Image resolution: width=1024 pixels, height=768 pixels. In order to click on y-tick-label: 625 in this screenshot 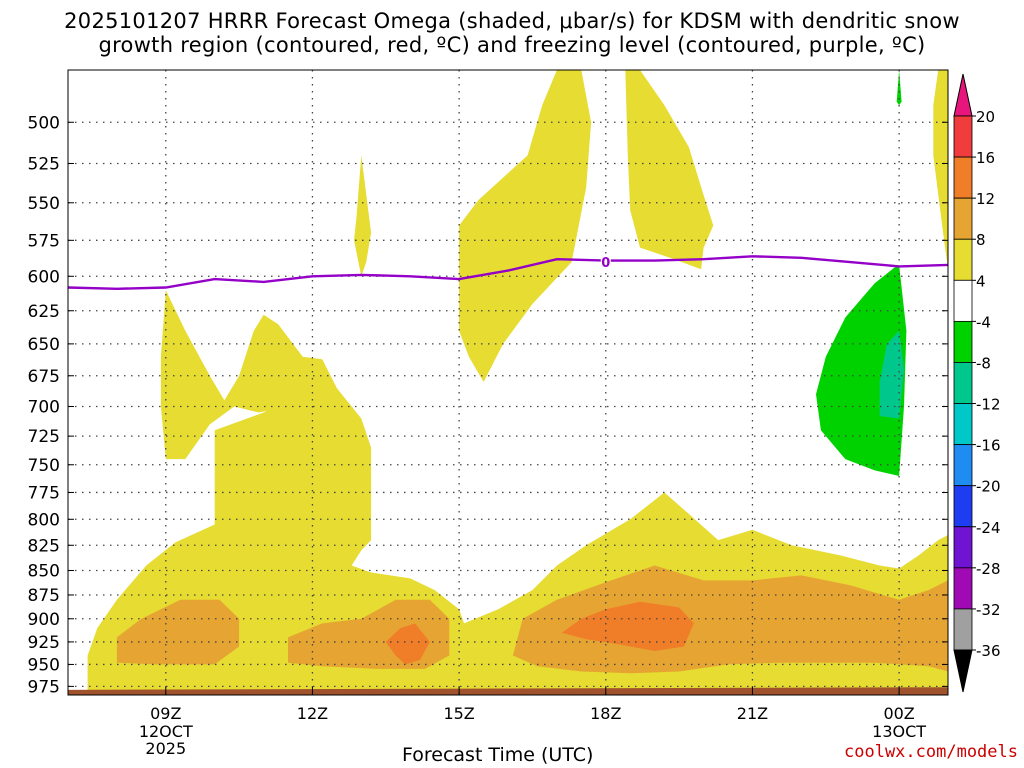, I will do `click(44, 312)`.